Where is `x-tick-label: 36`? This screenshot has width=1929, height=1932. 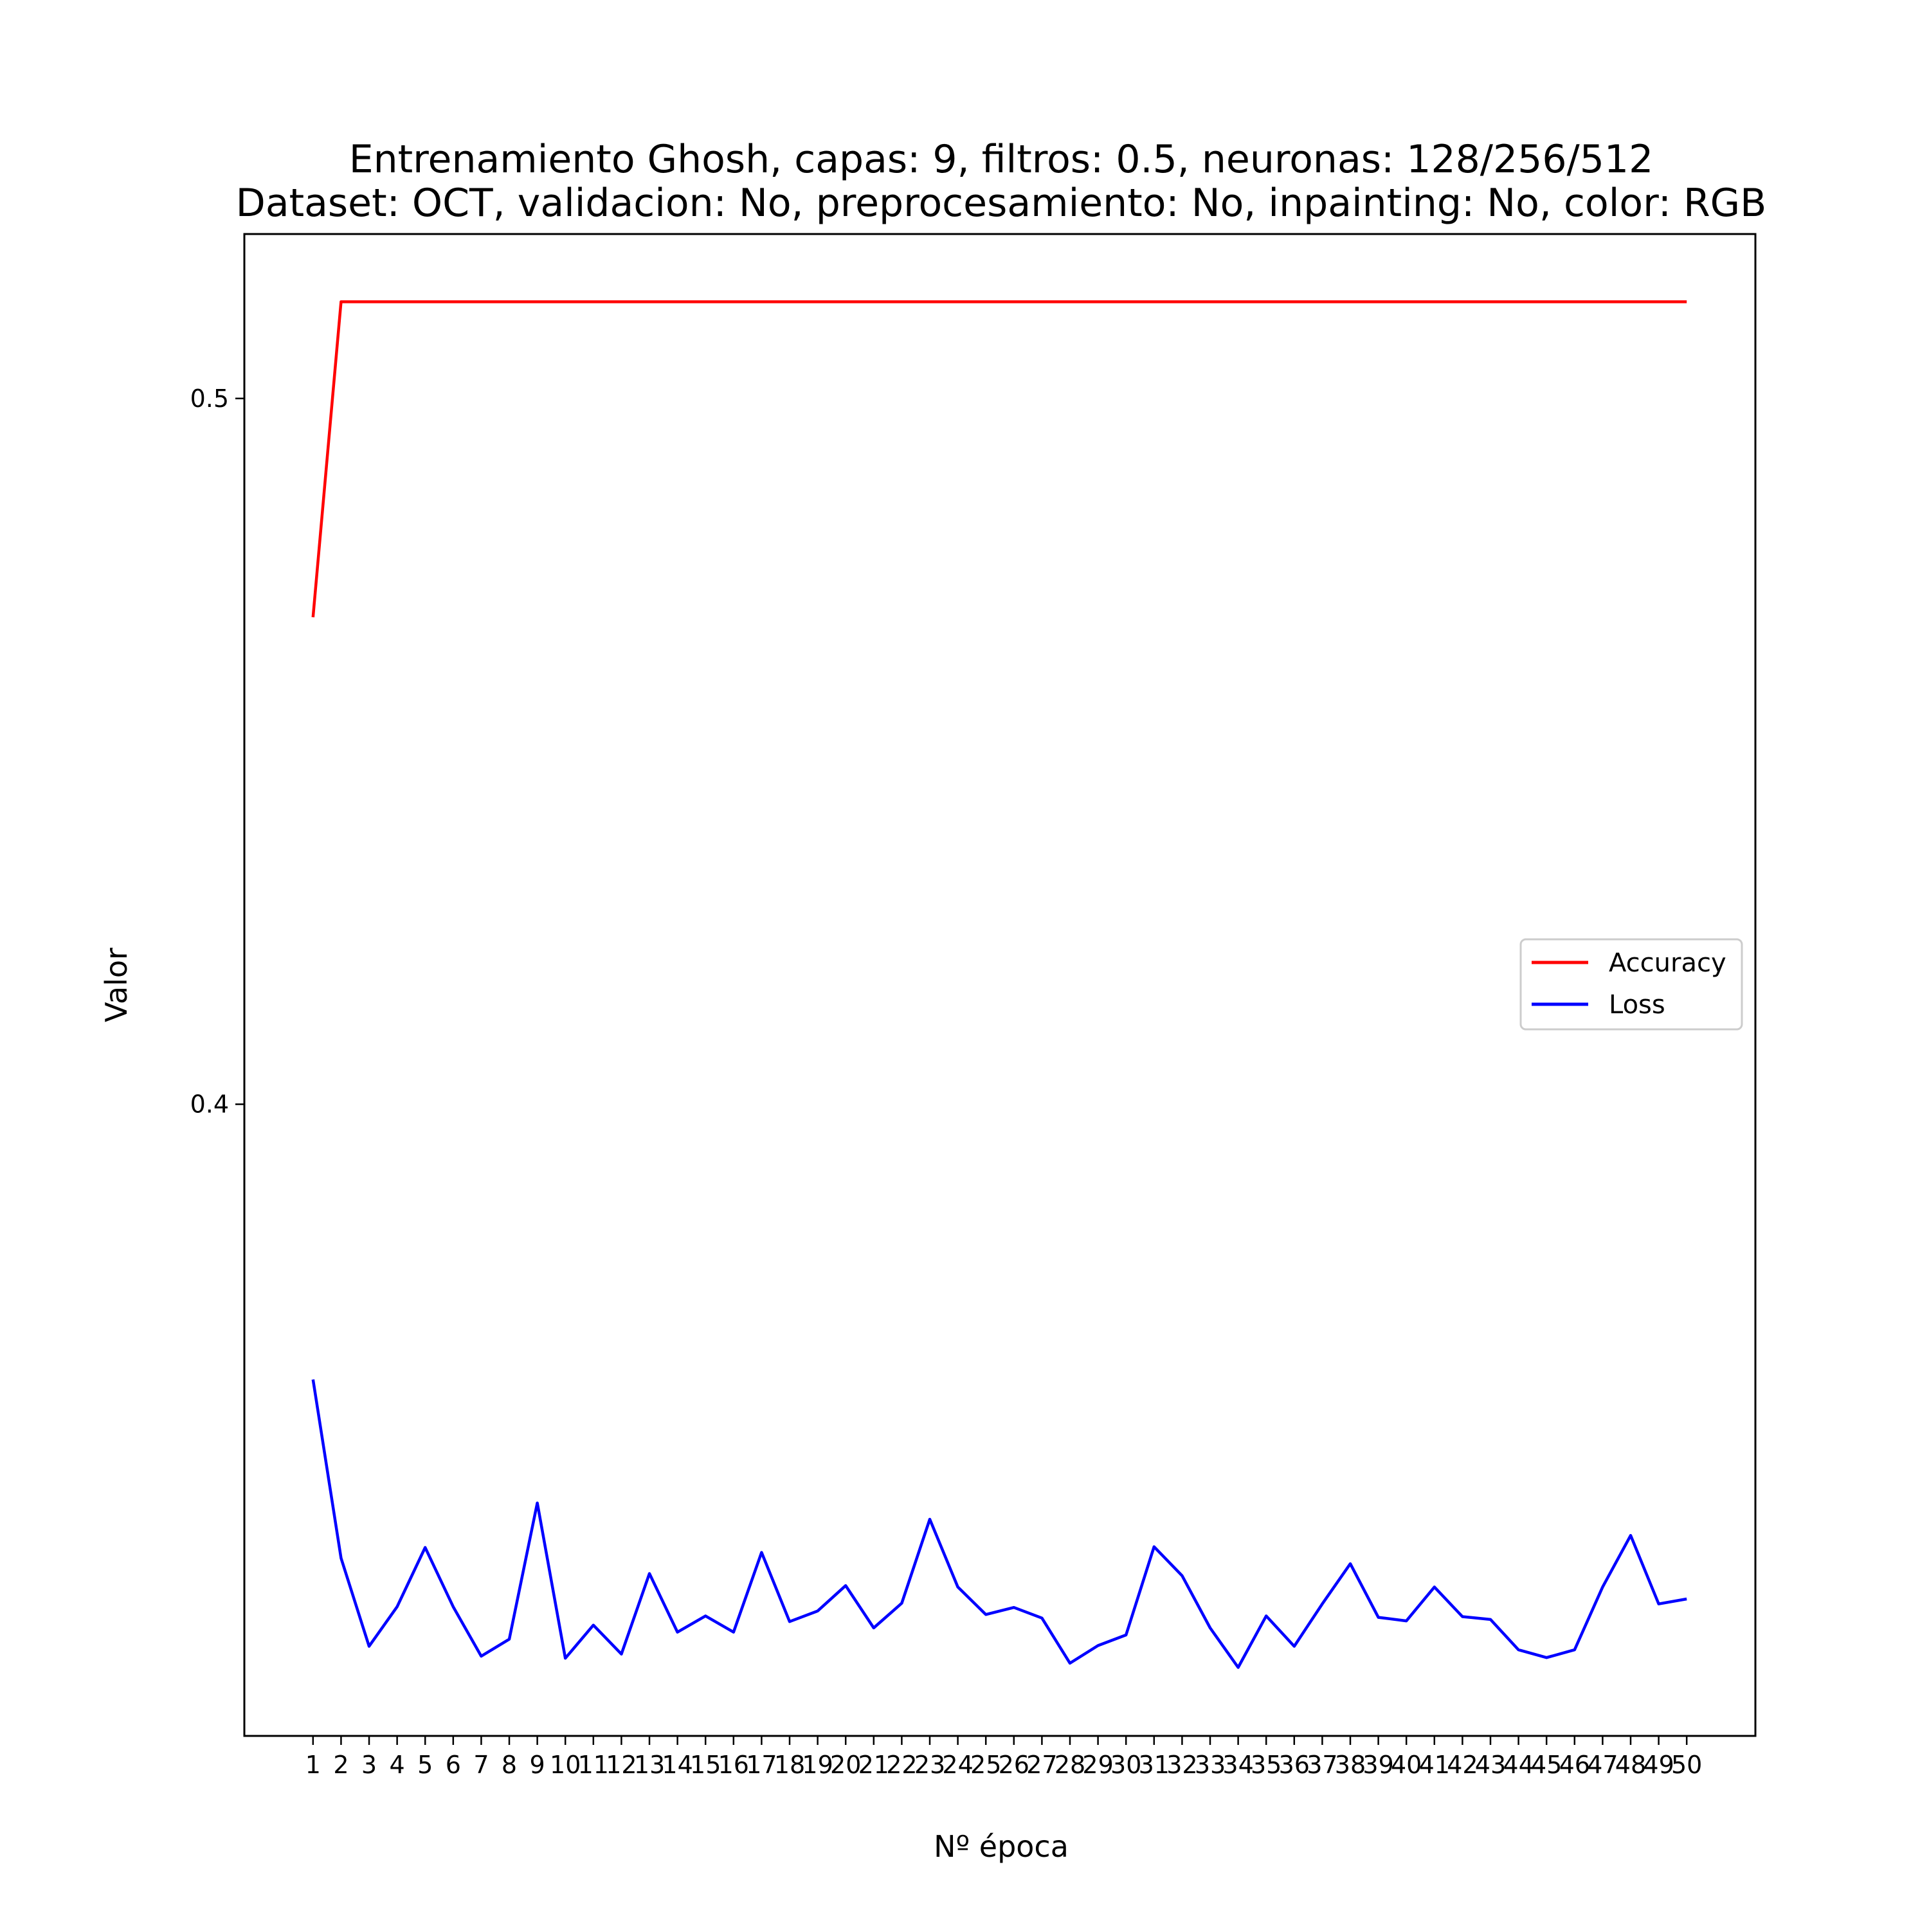 x-tick-label: 36 is located at coordinates (1294, 1765).